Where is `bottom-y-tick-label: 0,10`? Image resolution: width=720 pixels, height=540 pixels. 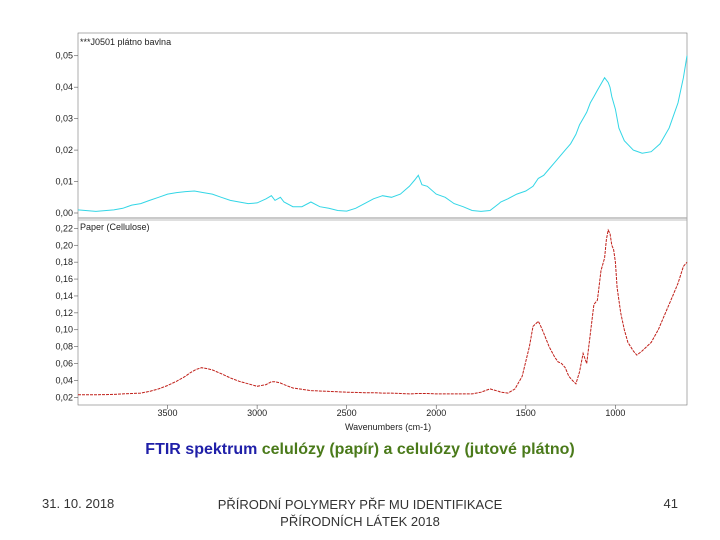 bottom-y-tick-label: 0,10 is located at coordinates (64, 330).